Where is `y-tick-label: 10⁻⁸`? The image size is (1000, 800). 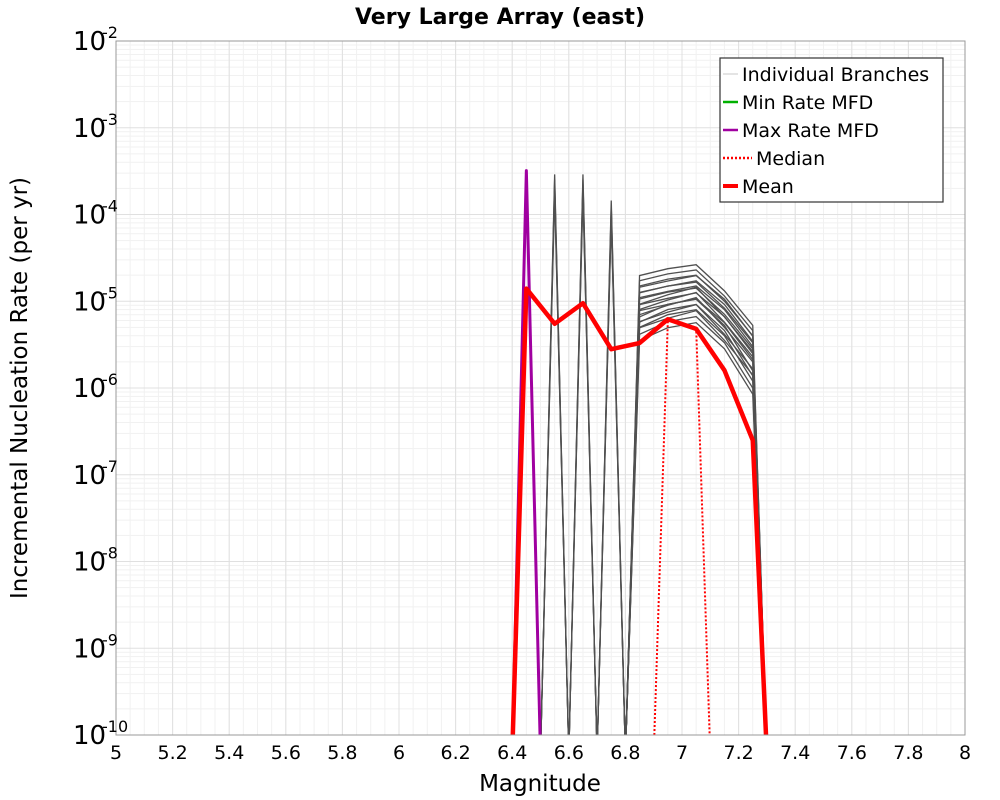 y-tick-label: 10⁻⁸ is located at coordinates (95, 561).